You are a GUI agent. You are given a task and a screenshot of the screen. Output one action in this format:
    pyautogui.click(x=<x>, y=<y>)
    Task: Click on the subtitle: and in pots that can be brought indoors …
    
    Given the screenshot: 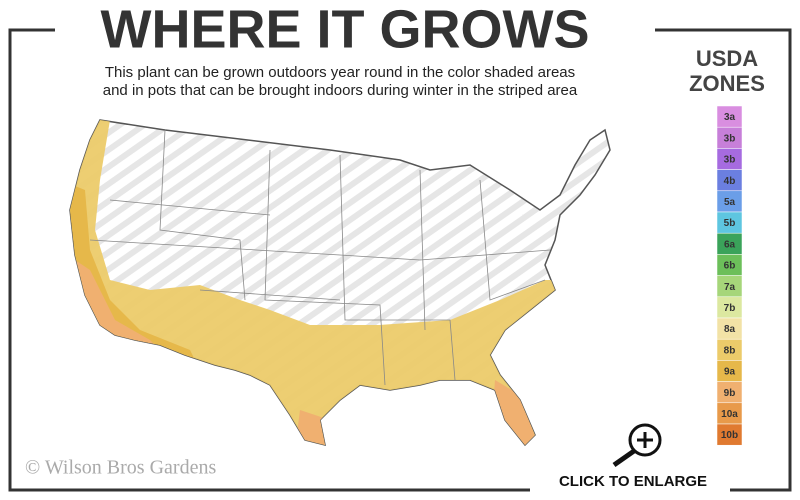 What is the action you would take?
    pyautogui.click(x=340, y=90)
    